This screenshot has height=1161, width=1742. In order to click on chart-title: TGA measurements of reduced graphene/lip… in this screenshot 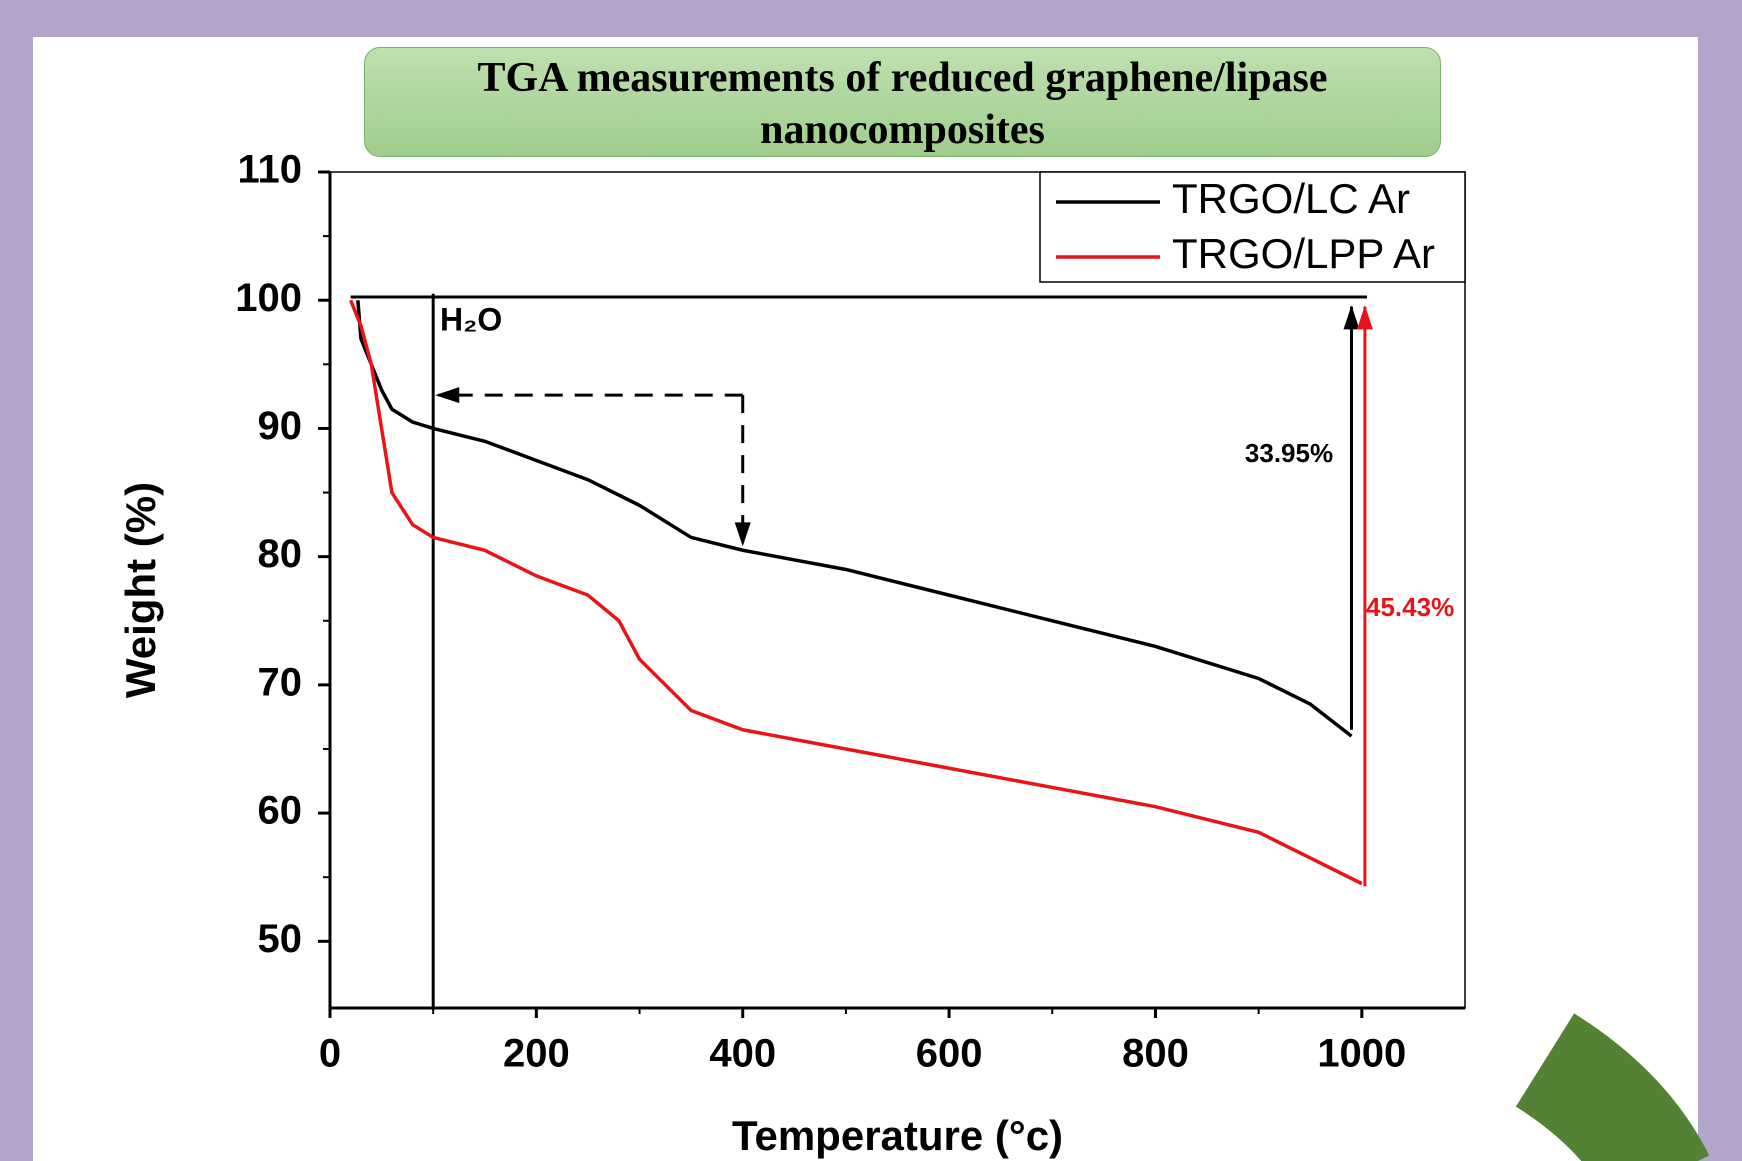, I will do `click(902, 102)`.